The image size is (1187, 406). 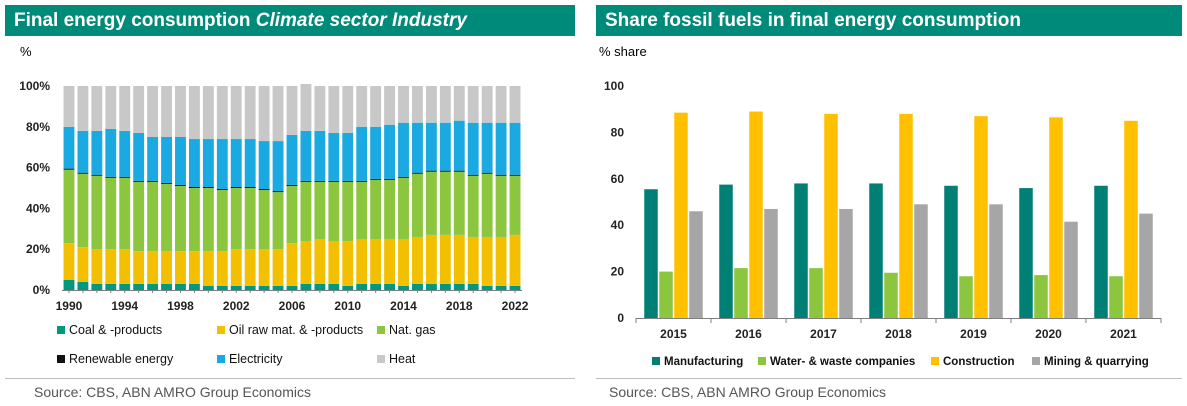 What do you see at coordinates (431, 286) in the screenshot?
I see `bar-coal-products-2016` at bounding box center [431, 286].